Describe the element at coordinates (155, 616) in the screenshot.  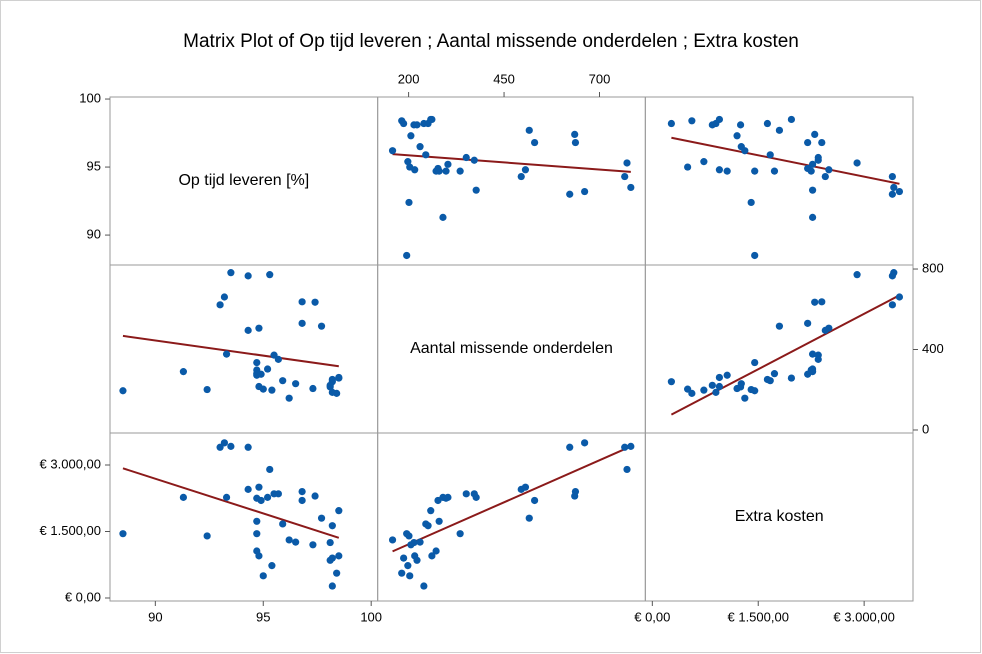
I see `x-tick-label: 90` at that location.